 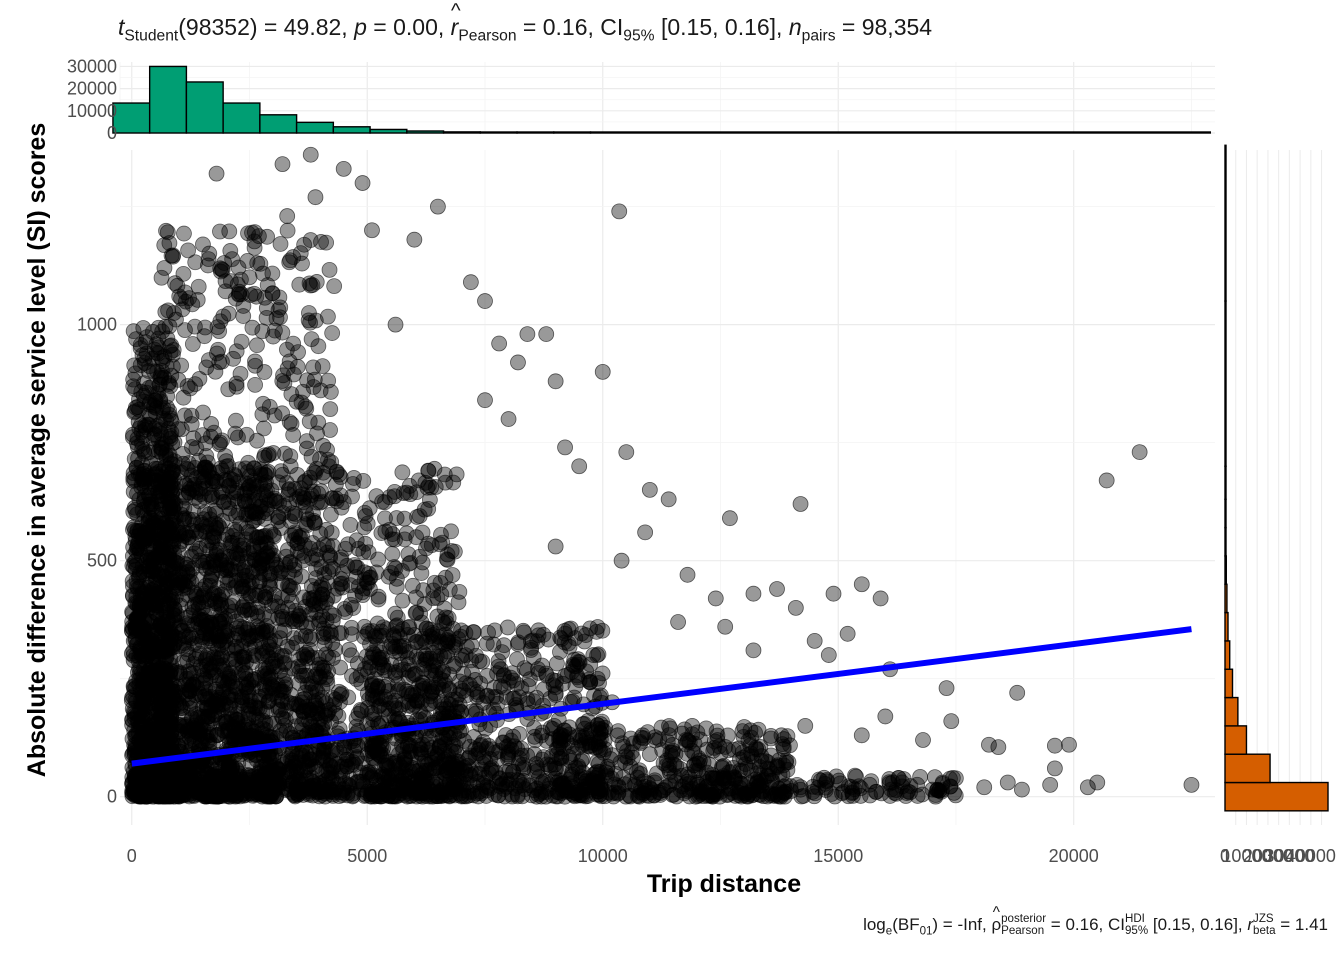 I want to click on top-histogram-y-tick: 30000, so click(x=92, y=66).